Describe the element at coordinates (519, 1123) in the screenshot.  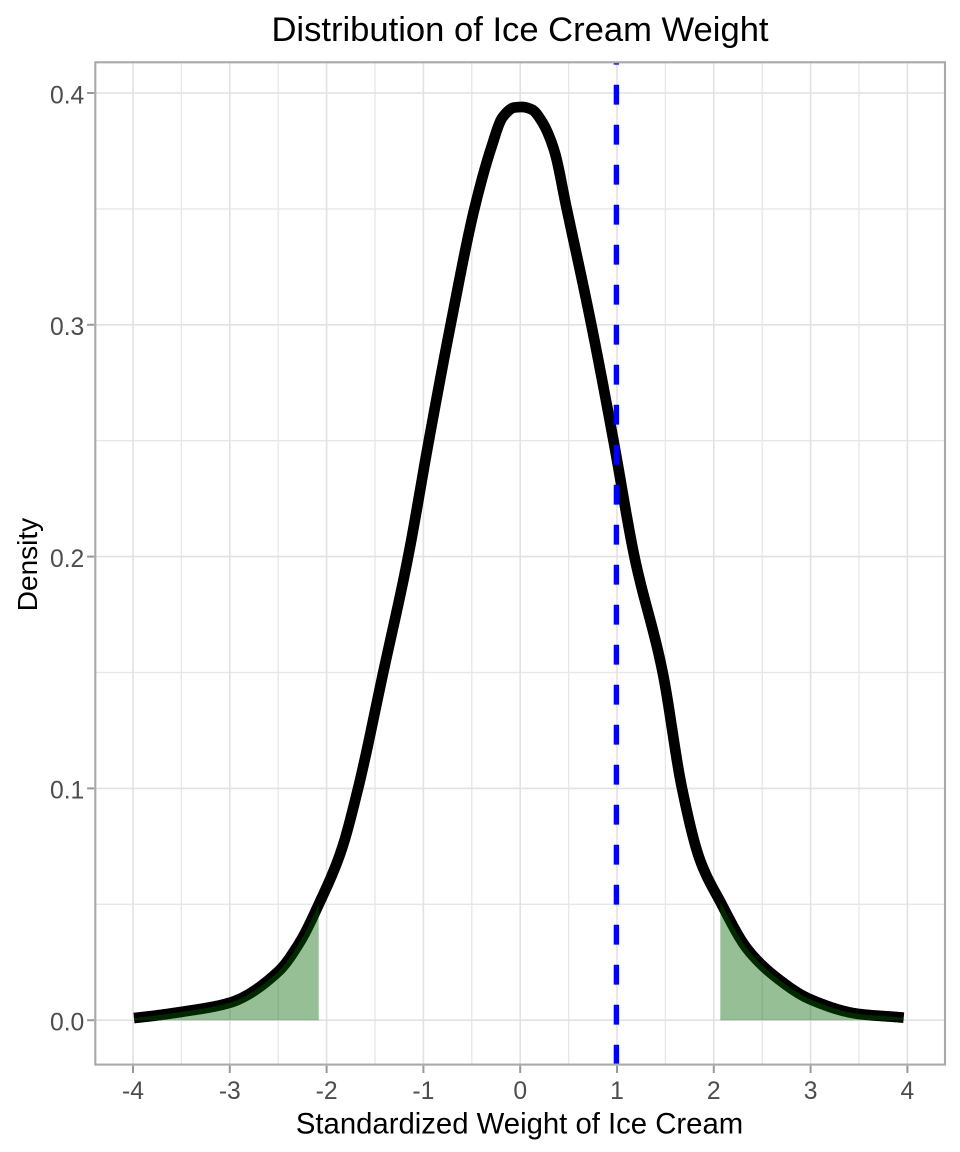
I see `svg-text:Standardized Weight of Ice Cre: Standardized Weight of Ice Cream` at that location.